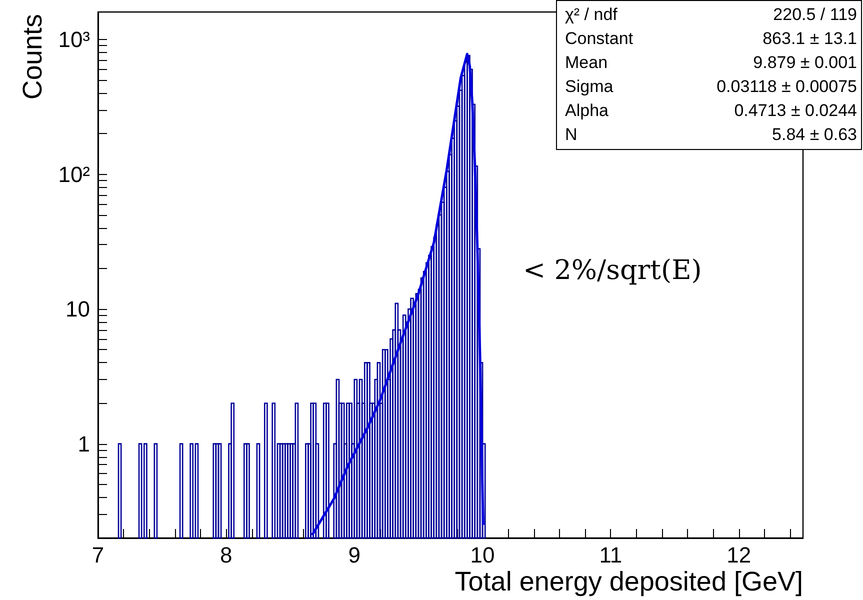 The height and width of the screenshot is (600, 863). I want to click on y-axis-title: Counts, so click(33, 57).